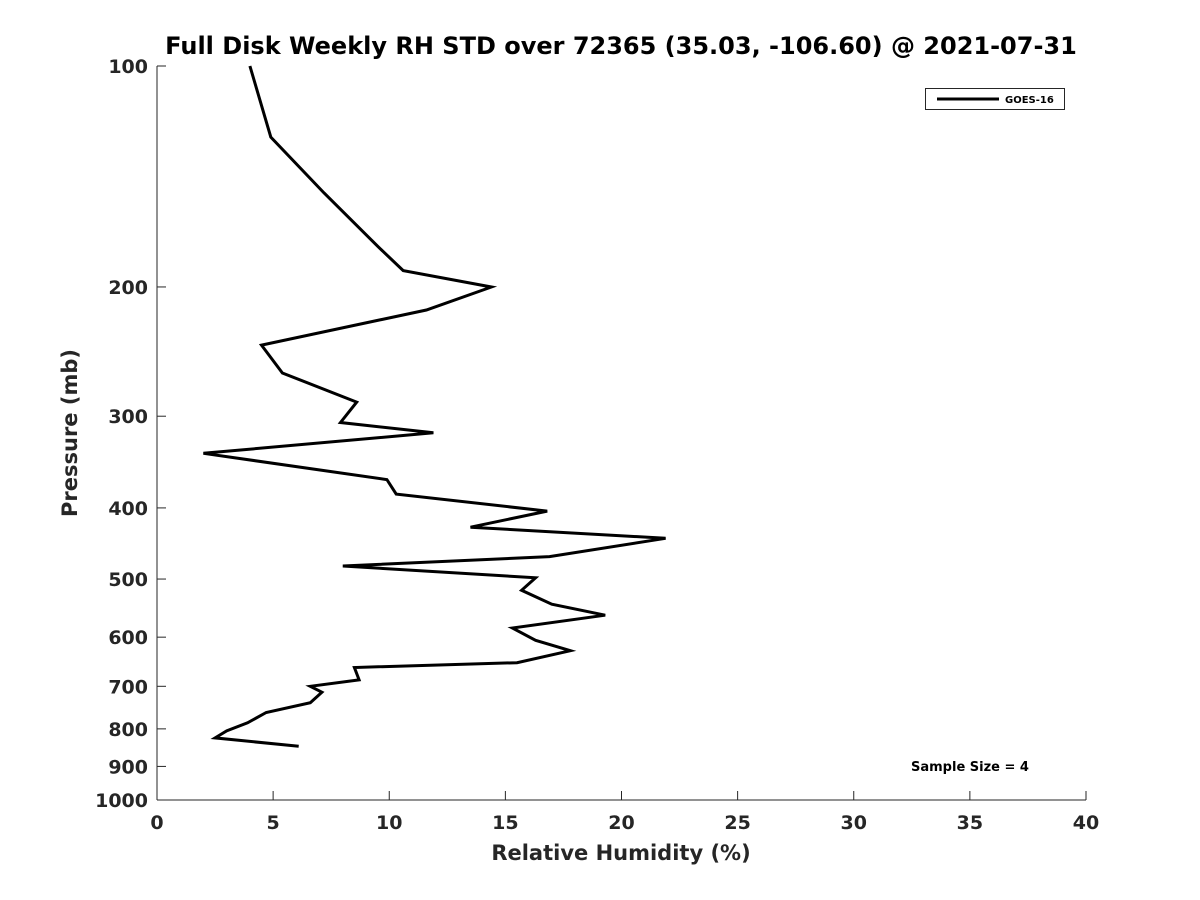 This screenshot has width=1200, height=900. Describe the element at coordinates (1086, 823) in the screenshot. I see `x-tick-label: 40` at that location.